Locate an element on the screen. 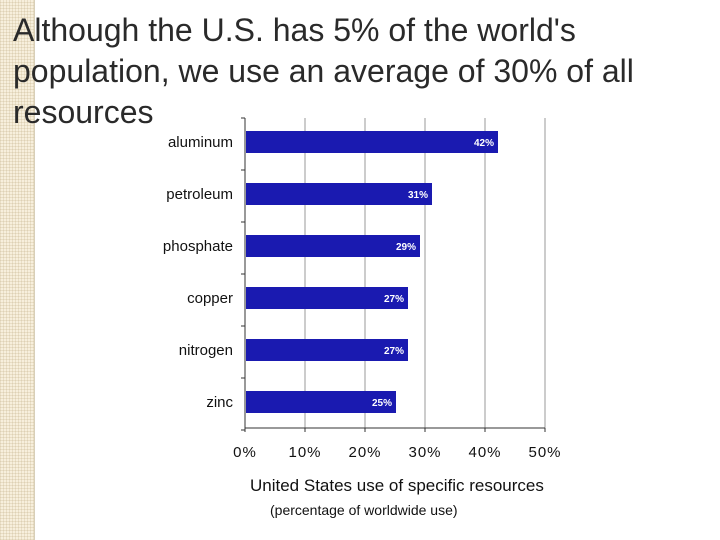  category-label: copper is located at coordinates (210, 298).